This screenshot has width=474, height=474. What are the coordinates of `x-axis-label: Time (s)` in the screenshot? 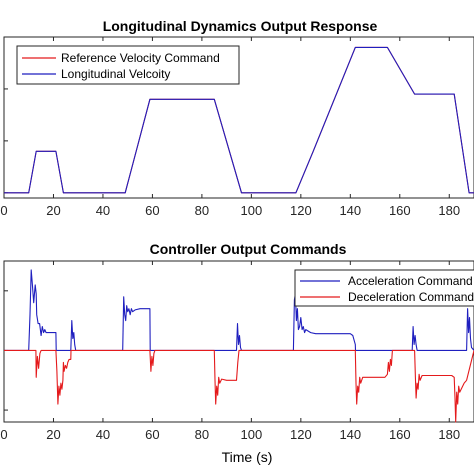 It's located at (247, 457).